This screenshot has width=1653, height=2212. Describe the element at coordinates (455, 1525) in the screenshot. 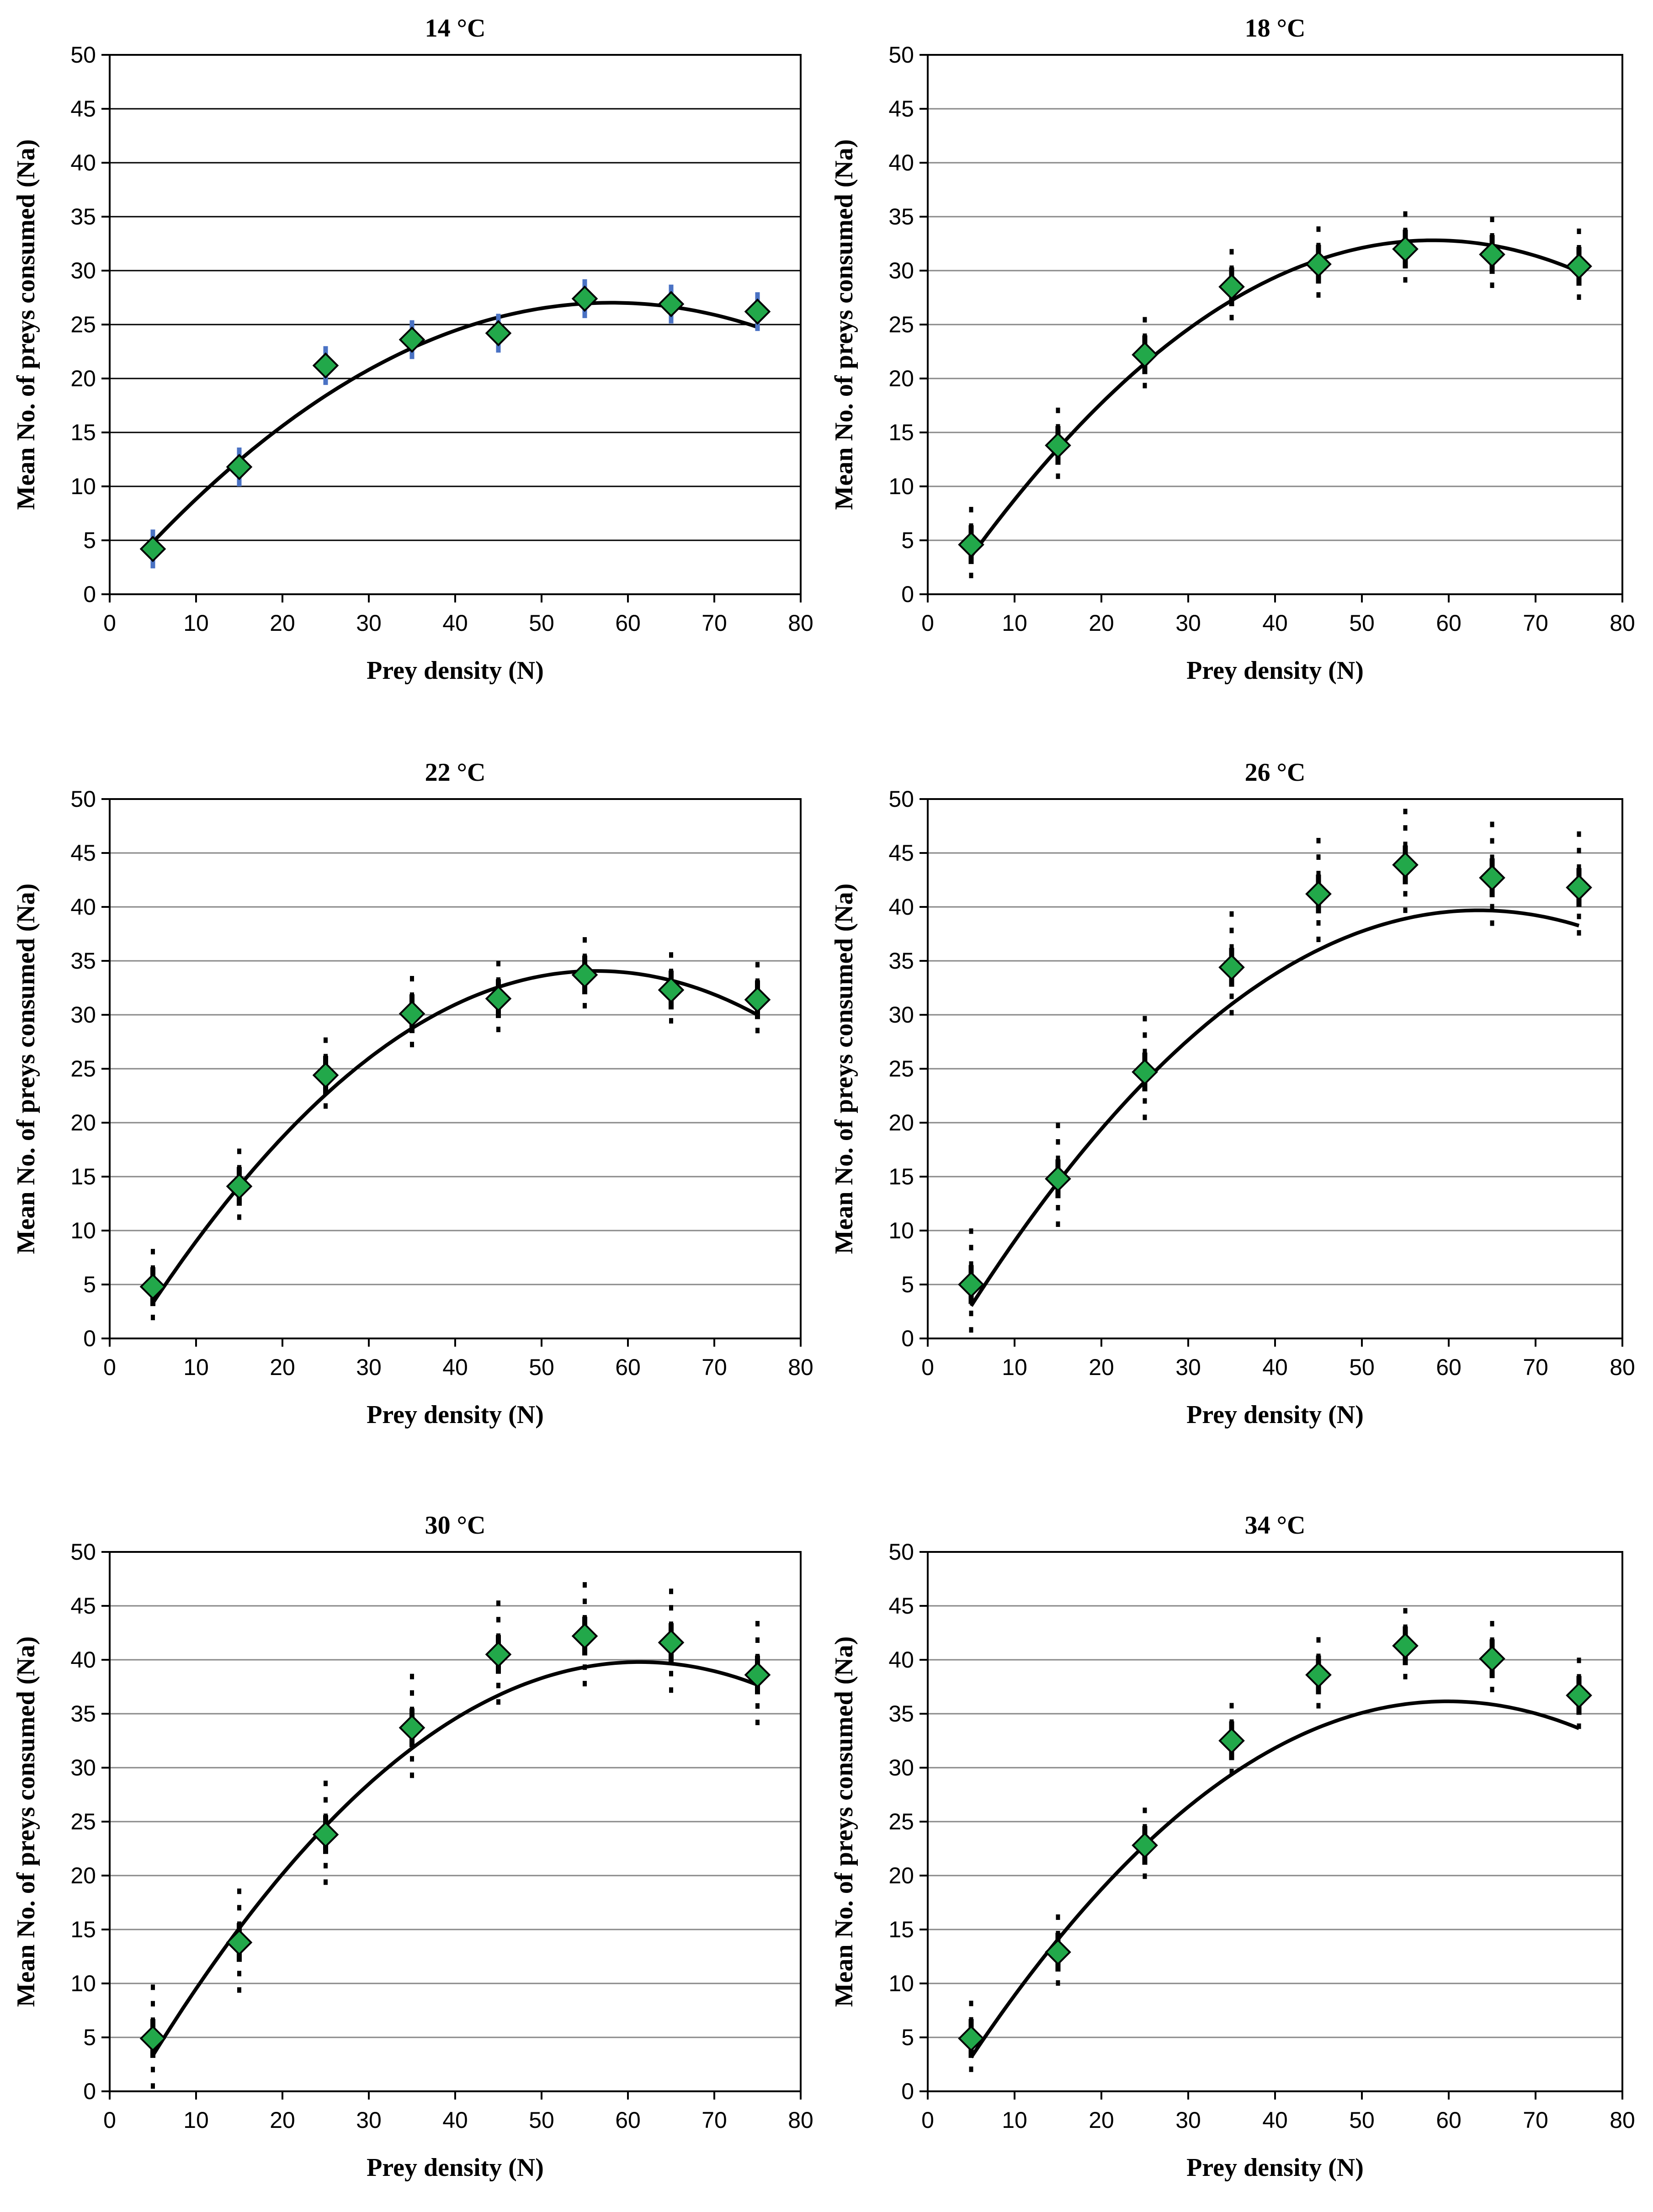

I see `panel-title: 30 °C` at that location.